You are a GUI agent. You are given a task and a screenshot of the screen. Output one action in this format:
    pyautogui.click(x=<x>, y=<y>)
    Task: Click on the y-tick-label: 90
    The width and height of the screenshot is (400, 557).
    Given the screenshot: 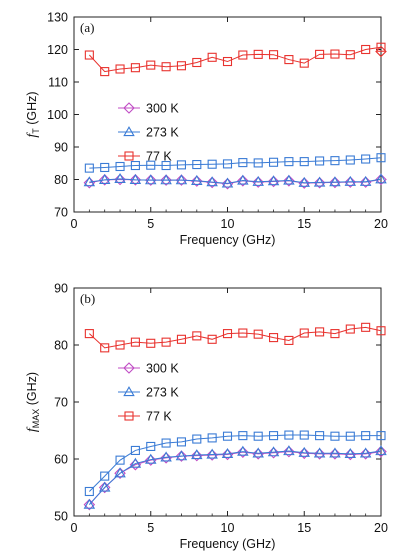 What is the action you would take?
    pyautogui.click(x=61, y=148)
    